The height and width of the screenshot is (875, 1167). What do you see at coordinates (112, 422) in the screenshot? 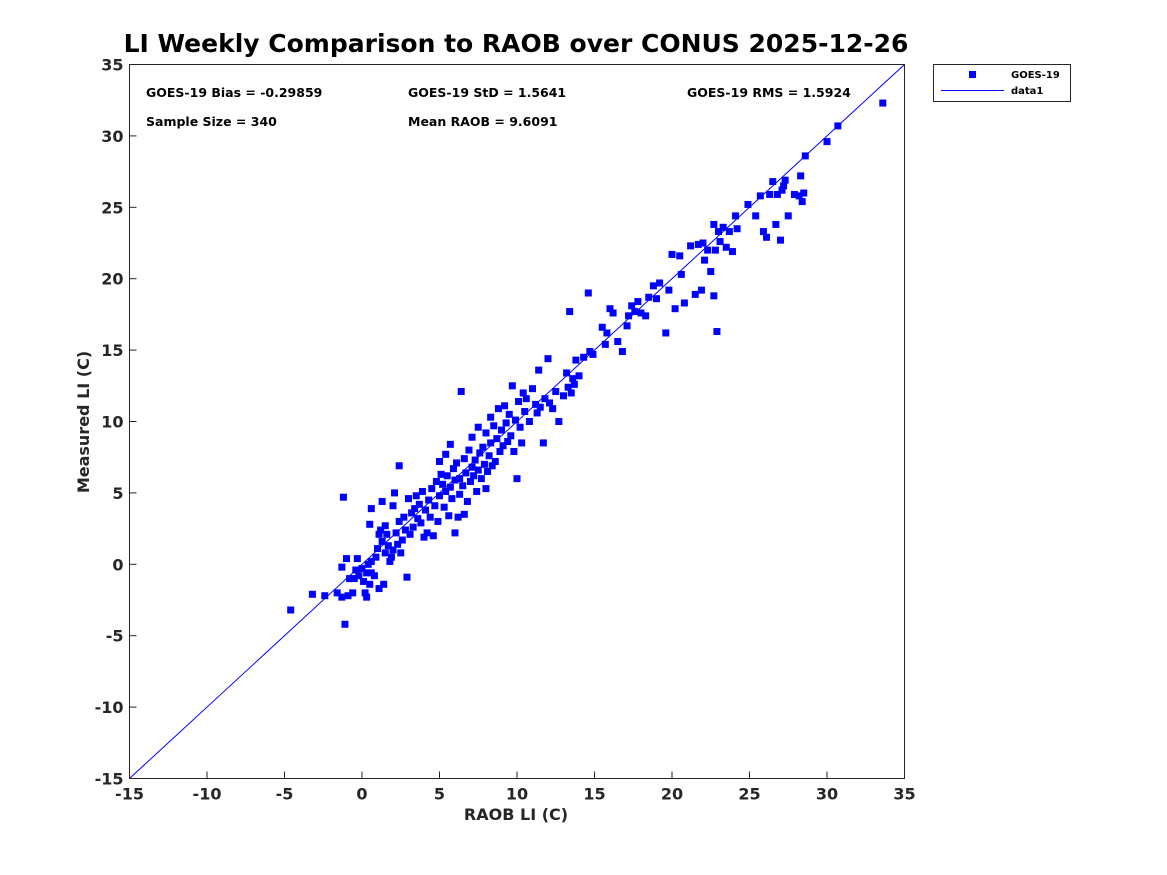
I see `y-tick-label: 10` at bounding box center [112, 422].